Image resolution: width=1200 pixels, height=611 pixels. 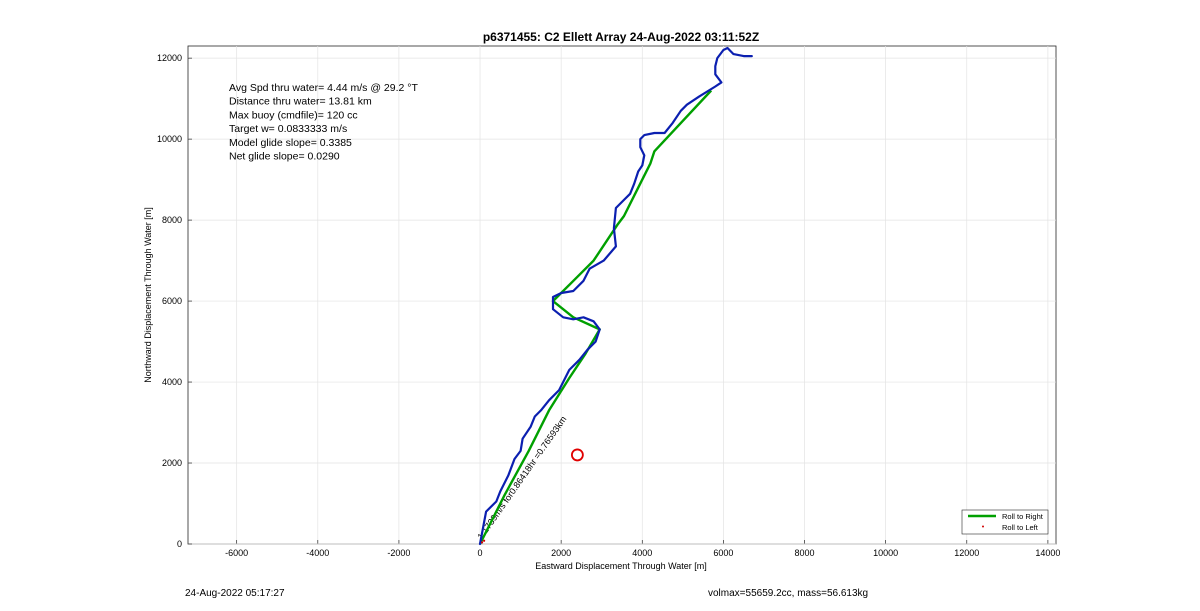 I want to click on x-tick-label: 14000, so click(x=1047, y=553).